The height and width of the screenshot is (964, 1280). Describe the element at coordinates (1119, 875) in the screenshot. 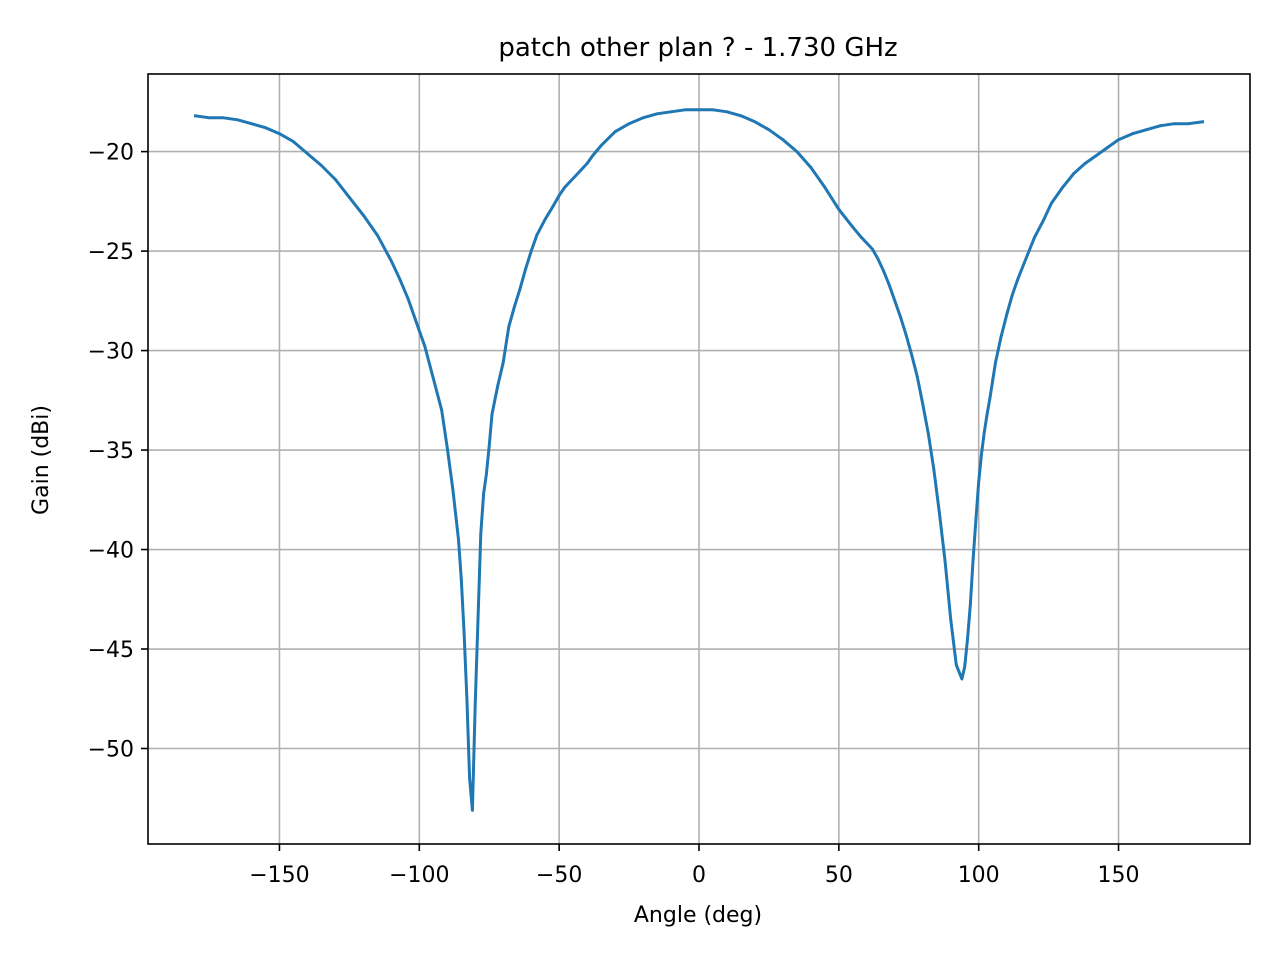

I see `x-tick-label: 150` at that location.